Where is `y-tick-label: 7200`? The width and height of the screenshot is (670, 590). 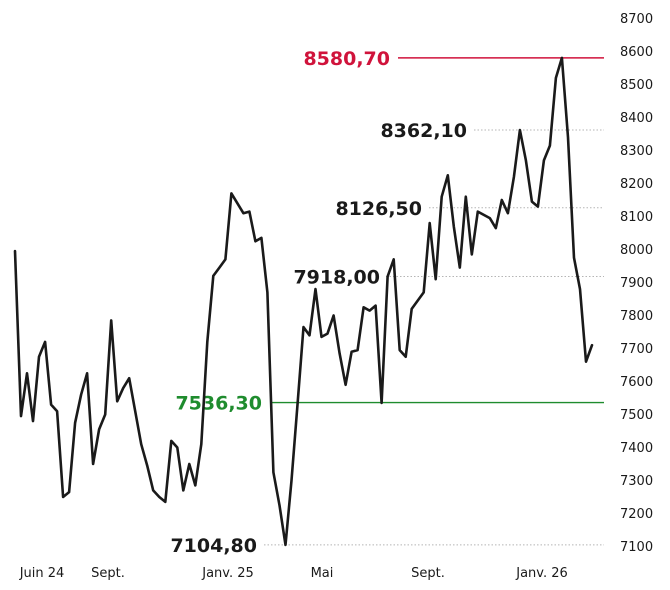
y-tick-label: 7200 is located at coordinates (636, 514).